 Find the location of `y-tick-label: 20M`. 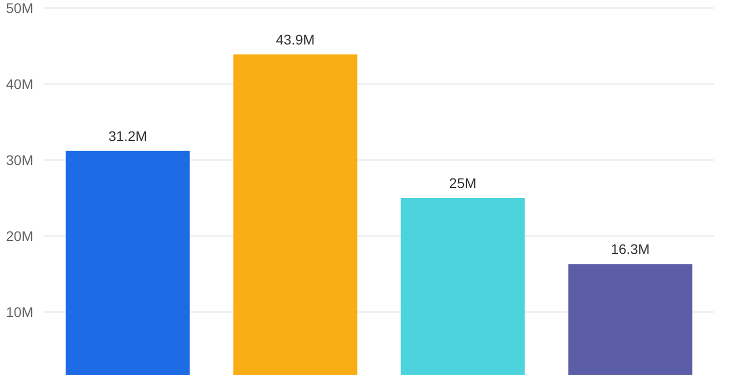

y-tick-label: 20M is located at coordinates (20, 236).